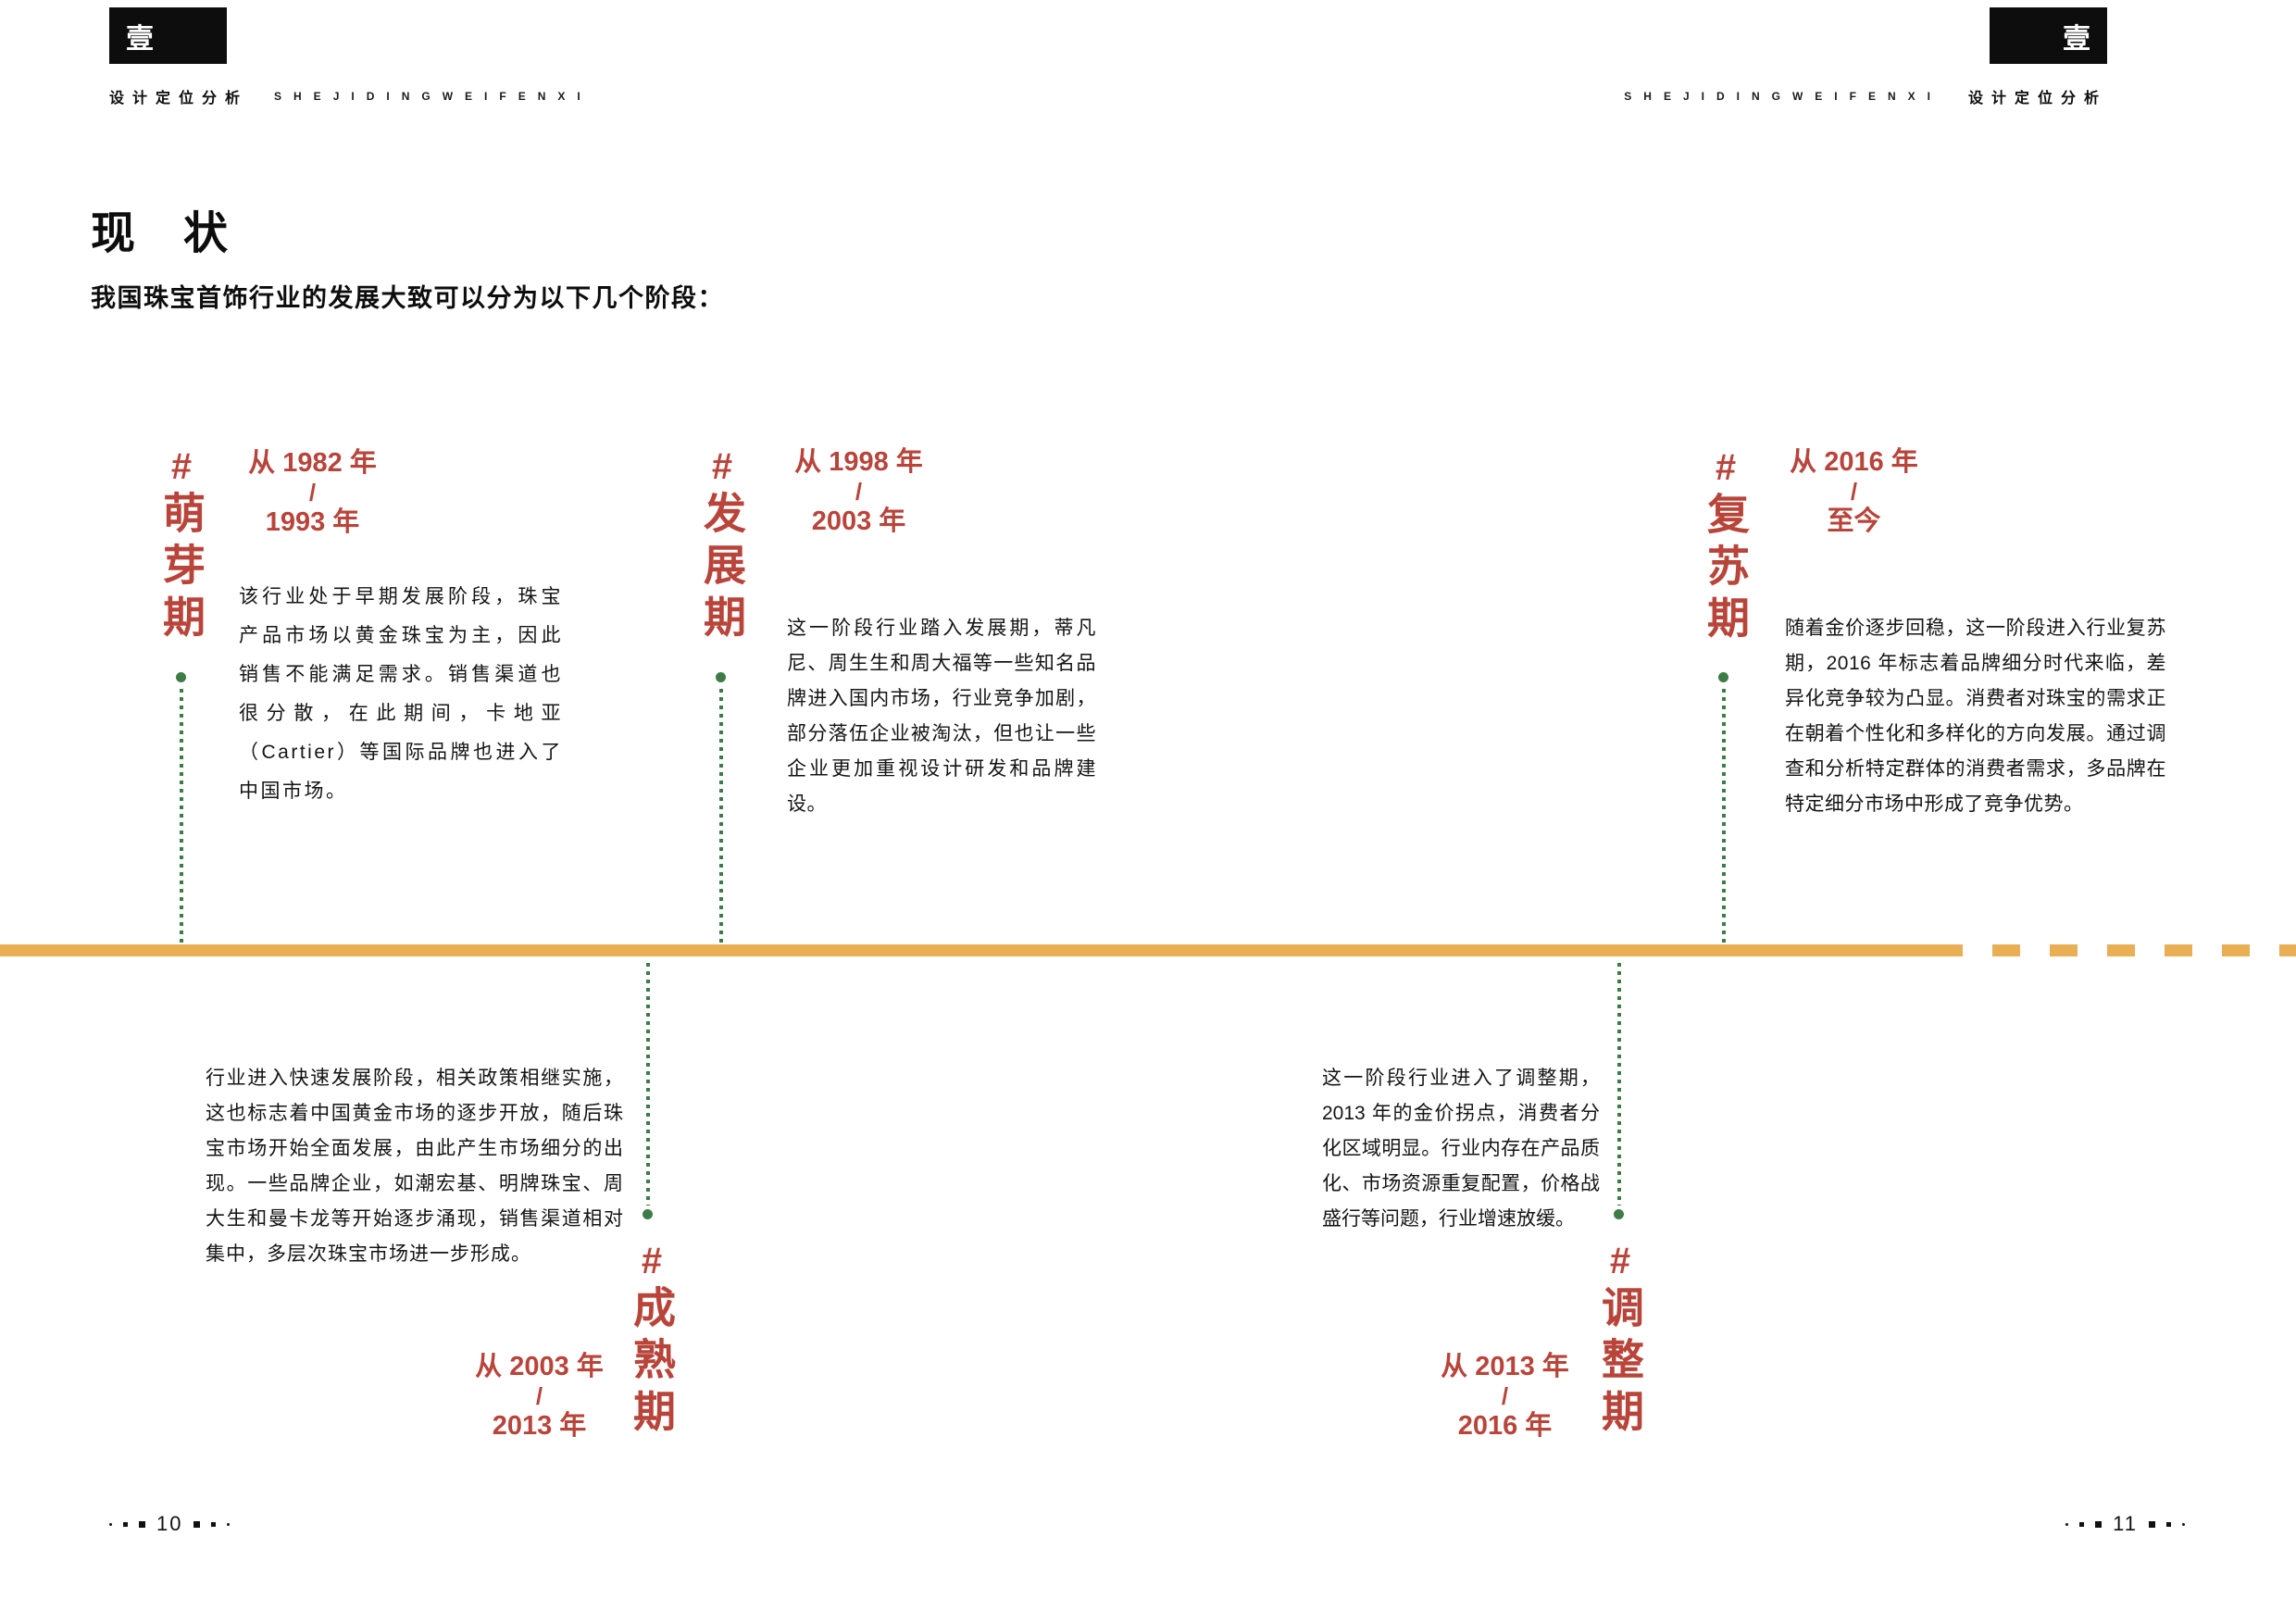 The height and width of the screenshot is (1624, 2296). Describe the element at coordinates (858, 521) in the screenshot. I see `date-to: 2003 年` at that location.